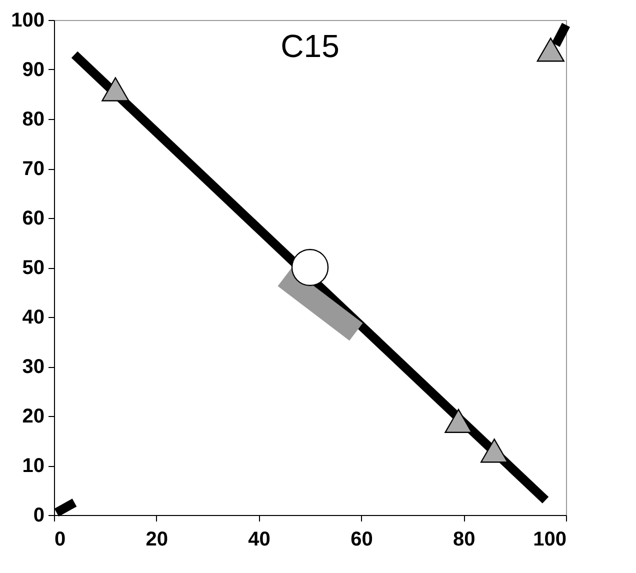 This screenshot has width=636, height=573. What do you see at coordinates (33, 119) in the screenshot?
I see `y-tick-label: 80` at bounding box center [33, 119].